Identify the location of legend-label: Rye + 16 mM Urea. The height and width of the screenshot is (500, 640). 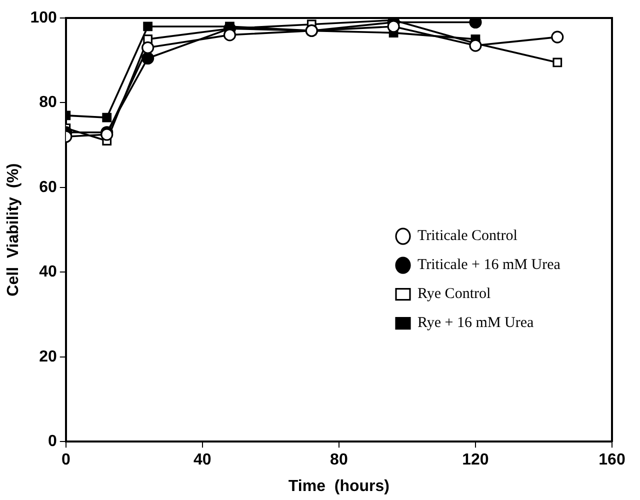
(476, 323).